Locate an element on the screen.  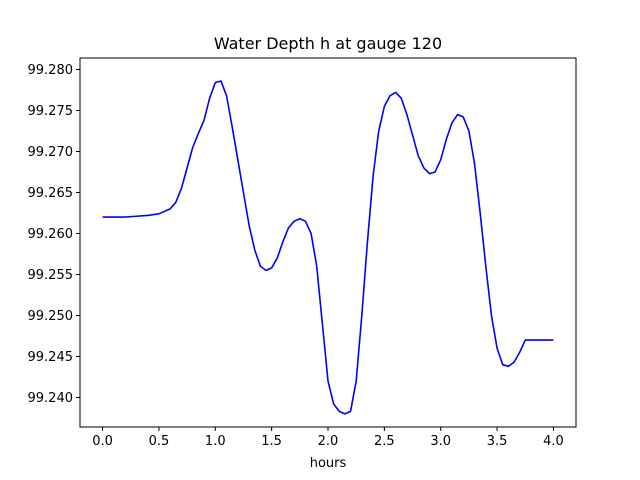
x-tick-label: 1.5 is located at coordinates (271, 441).